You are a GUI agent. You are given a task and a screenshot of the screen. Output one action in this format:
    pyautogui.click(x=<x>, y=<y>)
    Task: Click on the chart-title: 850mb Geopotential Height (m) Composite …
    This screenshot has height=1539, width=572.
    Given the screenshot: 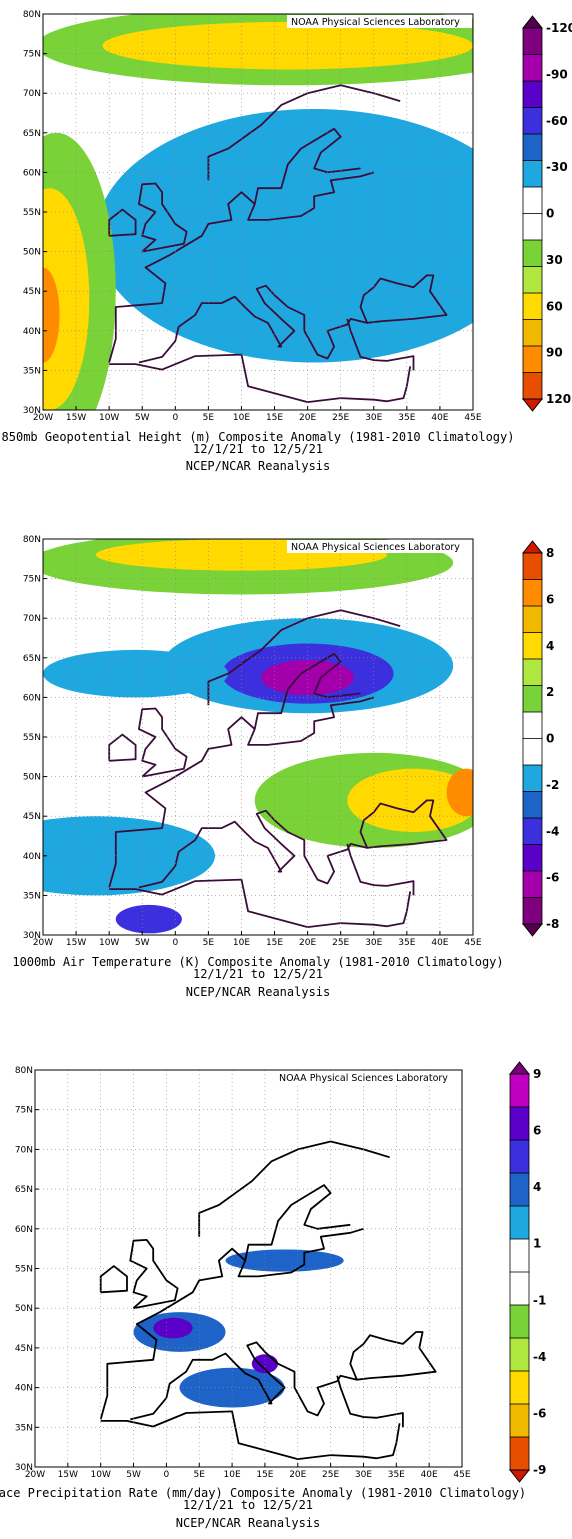 What is the action you would take?
    pyautogui.click(x=258, y=437)
    